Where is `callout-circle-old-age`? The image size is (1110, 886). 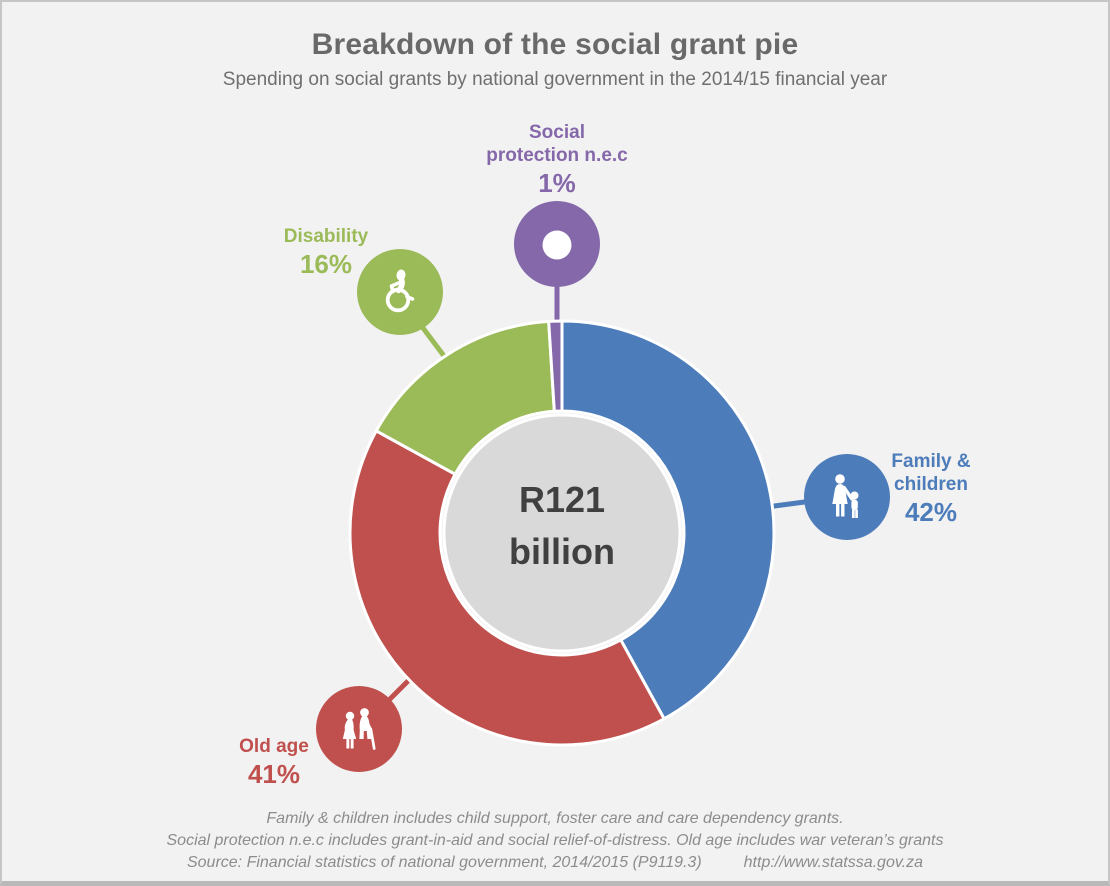
callout-circle-old-age is located at coordinates (359, 729).